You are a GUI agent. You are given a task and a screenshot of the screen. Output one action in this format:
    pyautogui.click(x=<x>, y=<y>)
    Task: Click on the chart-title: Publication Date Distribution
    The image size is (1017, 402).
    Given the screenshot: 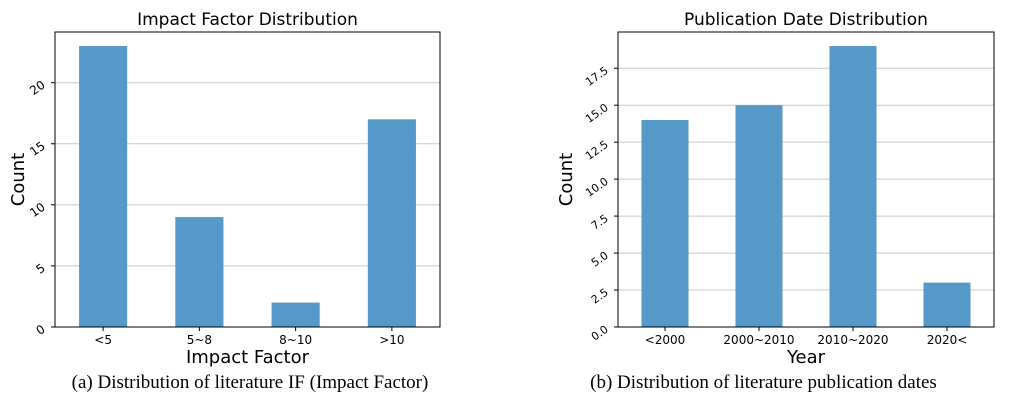 What is the action you would take?
    pyautogui.click(x=806, y=20)
    